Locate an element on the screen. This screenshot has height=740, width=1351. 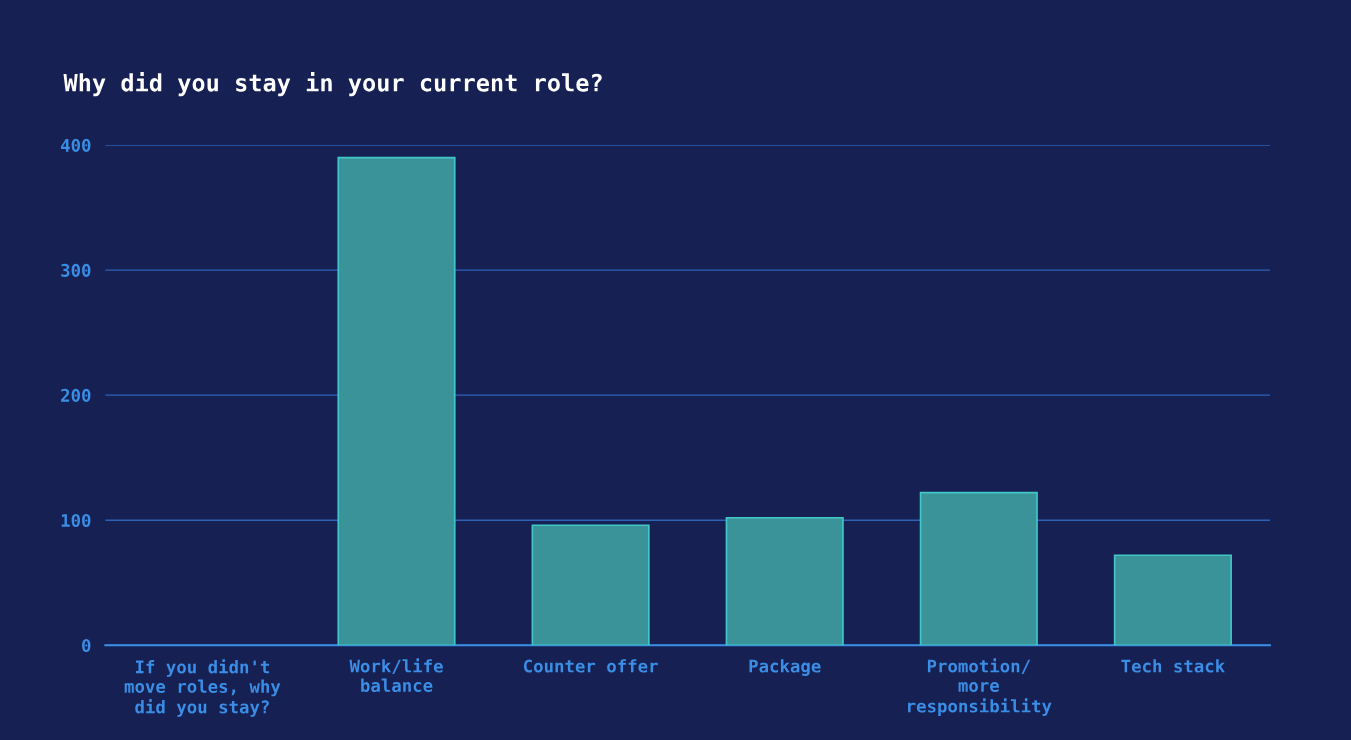
y-tick-label: 400 is located at coordinates (76, 145).